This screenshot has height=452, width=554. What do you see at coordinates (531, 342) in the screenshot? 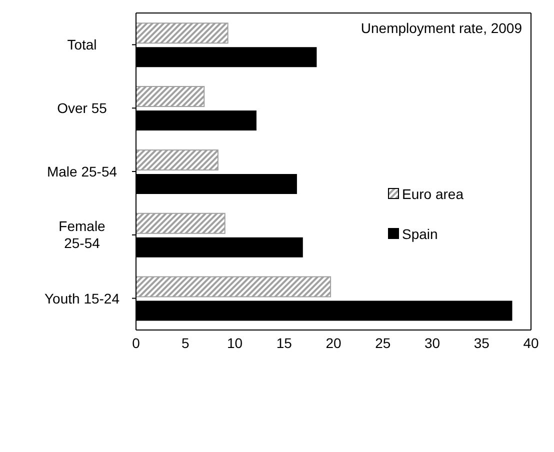
I see `x-tick-label: 40` at bounding box center [531, 342].